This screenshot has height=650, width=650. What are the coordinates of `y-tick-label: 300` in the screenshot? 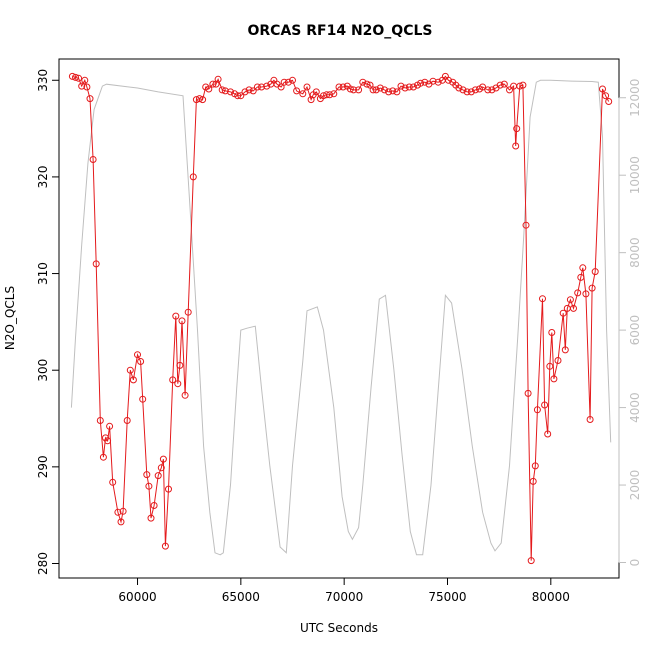 It's located at (43, 370).